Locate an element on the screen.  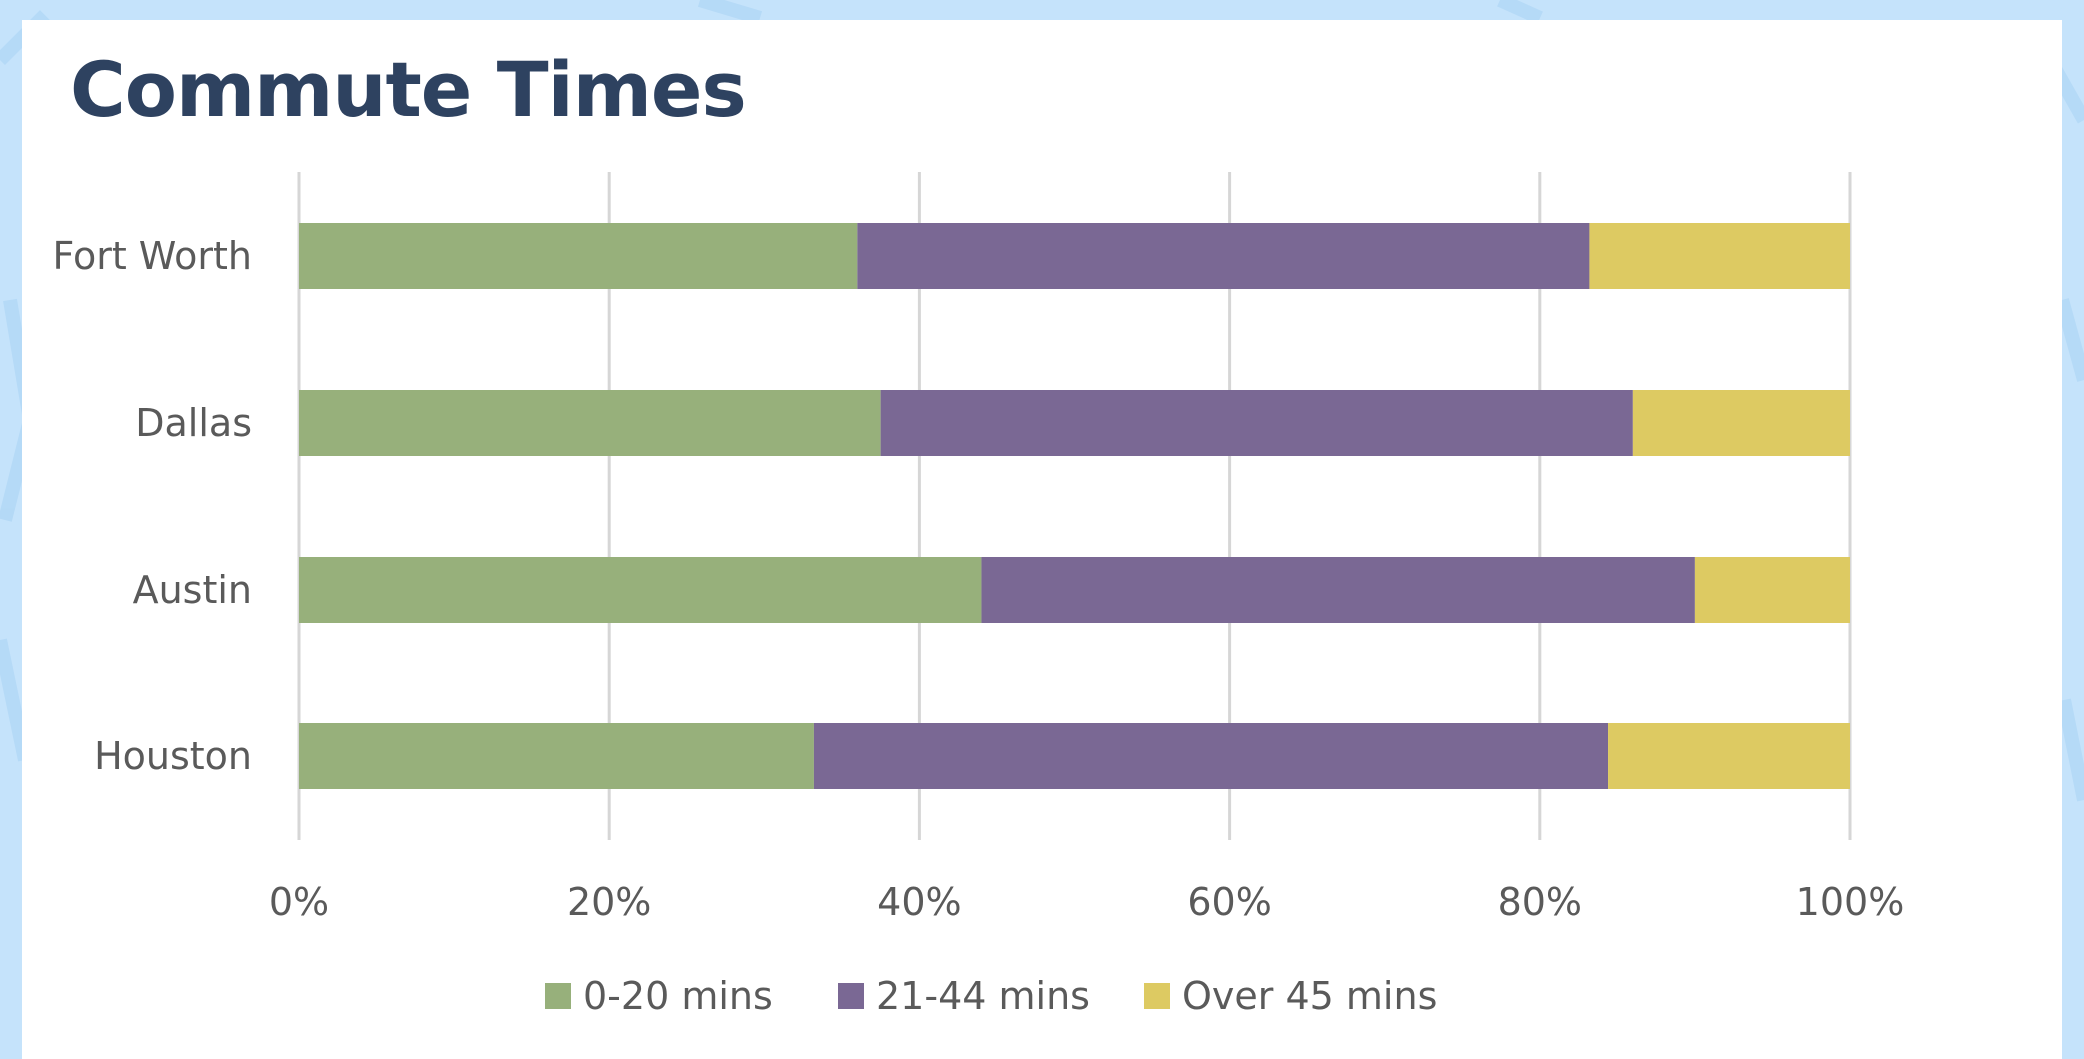
category-label: Austin is located at coordinates (192, 590).